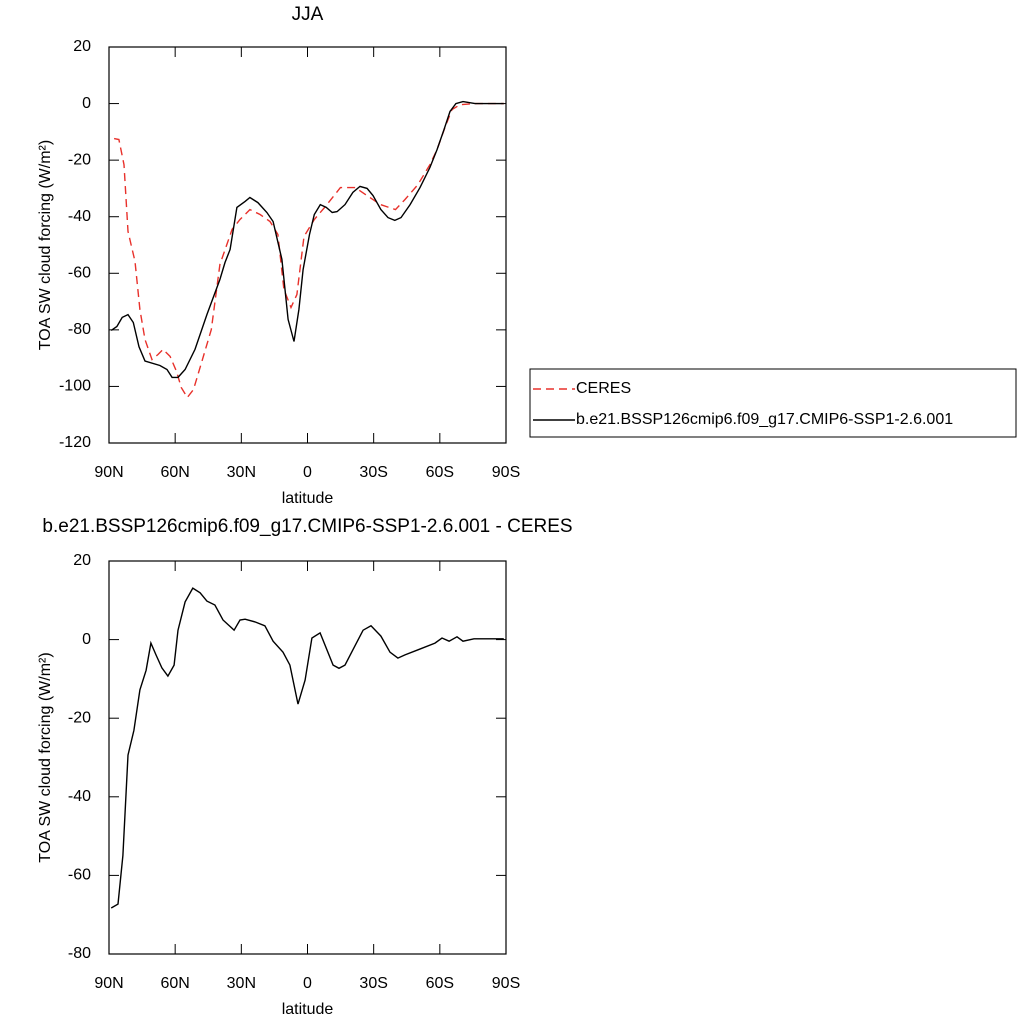 The width and height of the screenshot is (1024, 1024). What do you see at coordinates (603, 388) in the screenshot?
I see `legend-label: CERES` at bounding box center [603, 388].